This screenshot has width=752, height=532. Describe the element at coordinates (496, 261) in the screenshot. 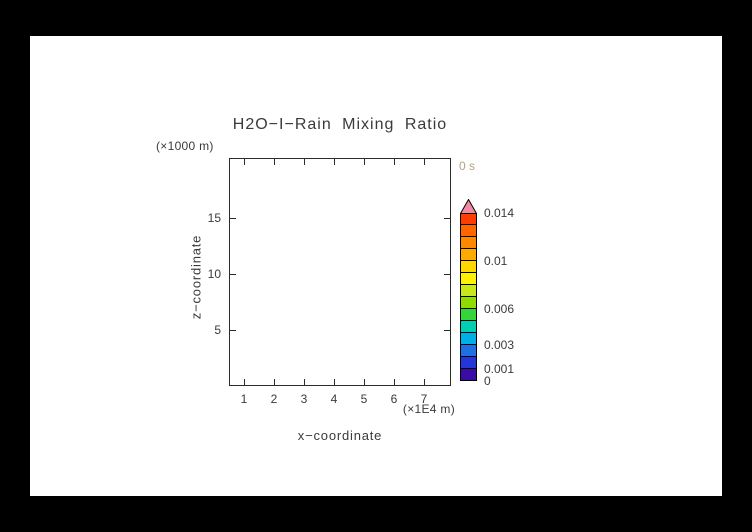

I see `colorbar-tick-label: 0.01` at that location.